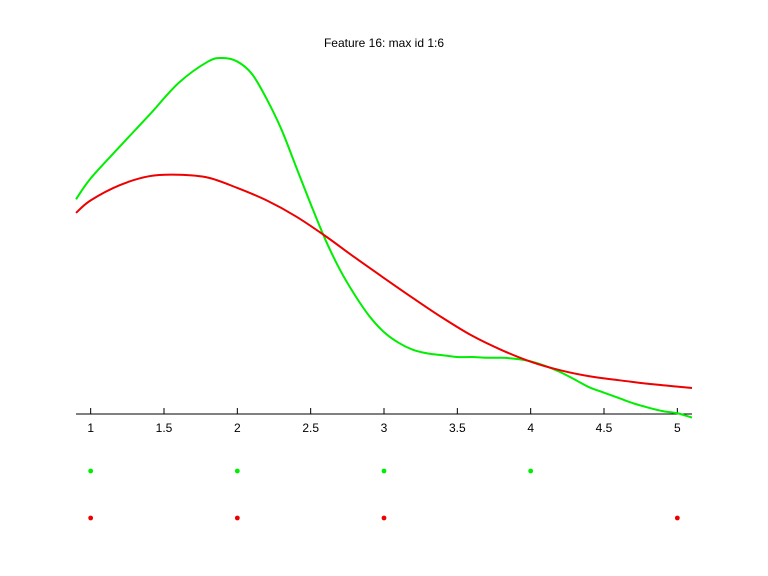 The image size is (768, 576). What do you see at coordinates (677, 428) in the screenshot?
I see `x-tick-label: 5` at bounding box center [677, 428].